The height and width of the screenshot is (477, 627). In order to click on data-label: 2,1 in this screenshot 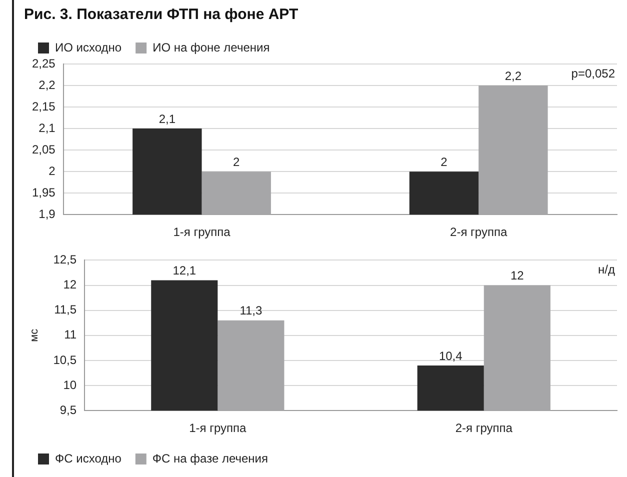, I will do `click(167, 119)`.